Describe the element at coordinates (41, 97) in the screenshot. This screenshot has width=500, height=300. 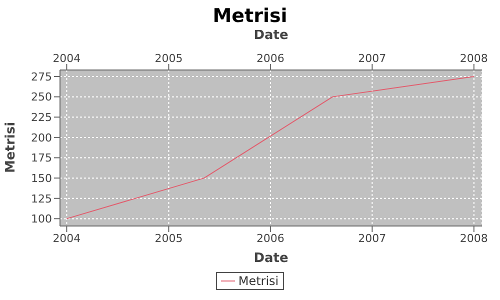
I see `y-tick-label: 250` at that location.